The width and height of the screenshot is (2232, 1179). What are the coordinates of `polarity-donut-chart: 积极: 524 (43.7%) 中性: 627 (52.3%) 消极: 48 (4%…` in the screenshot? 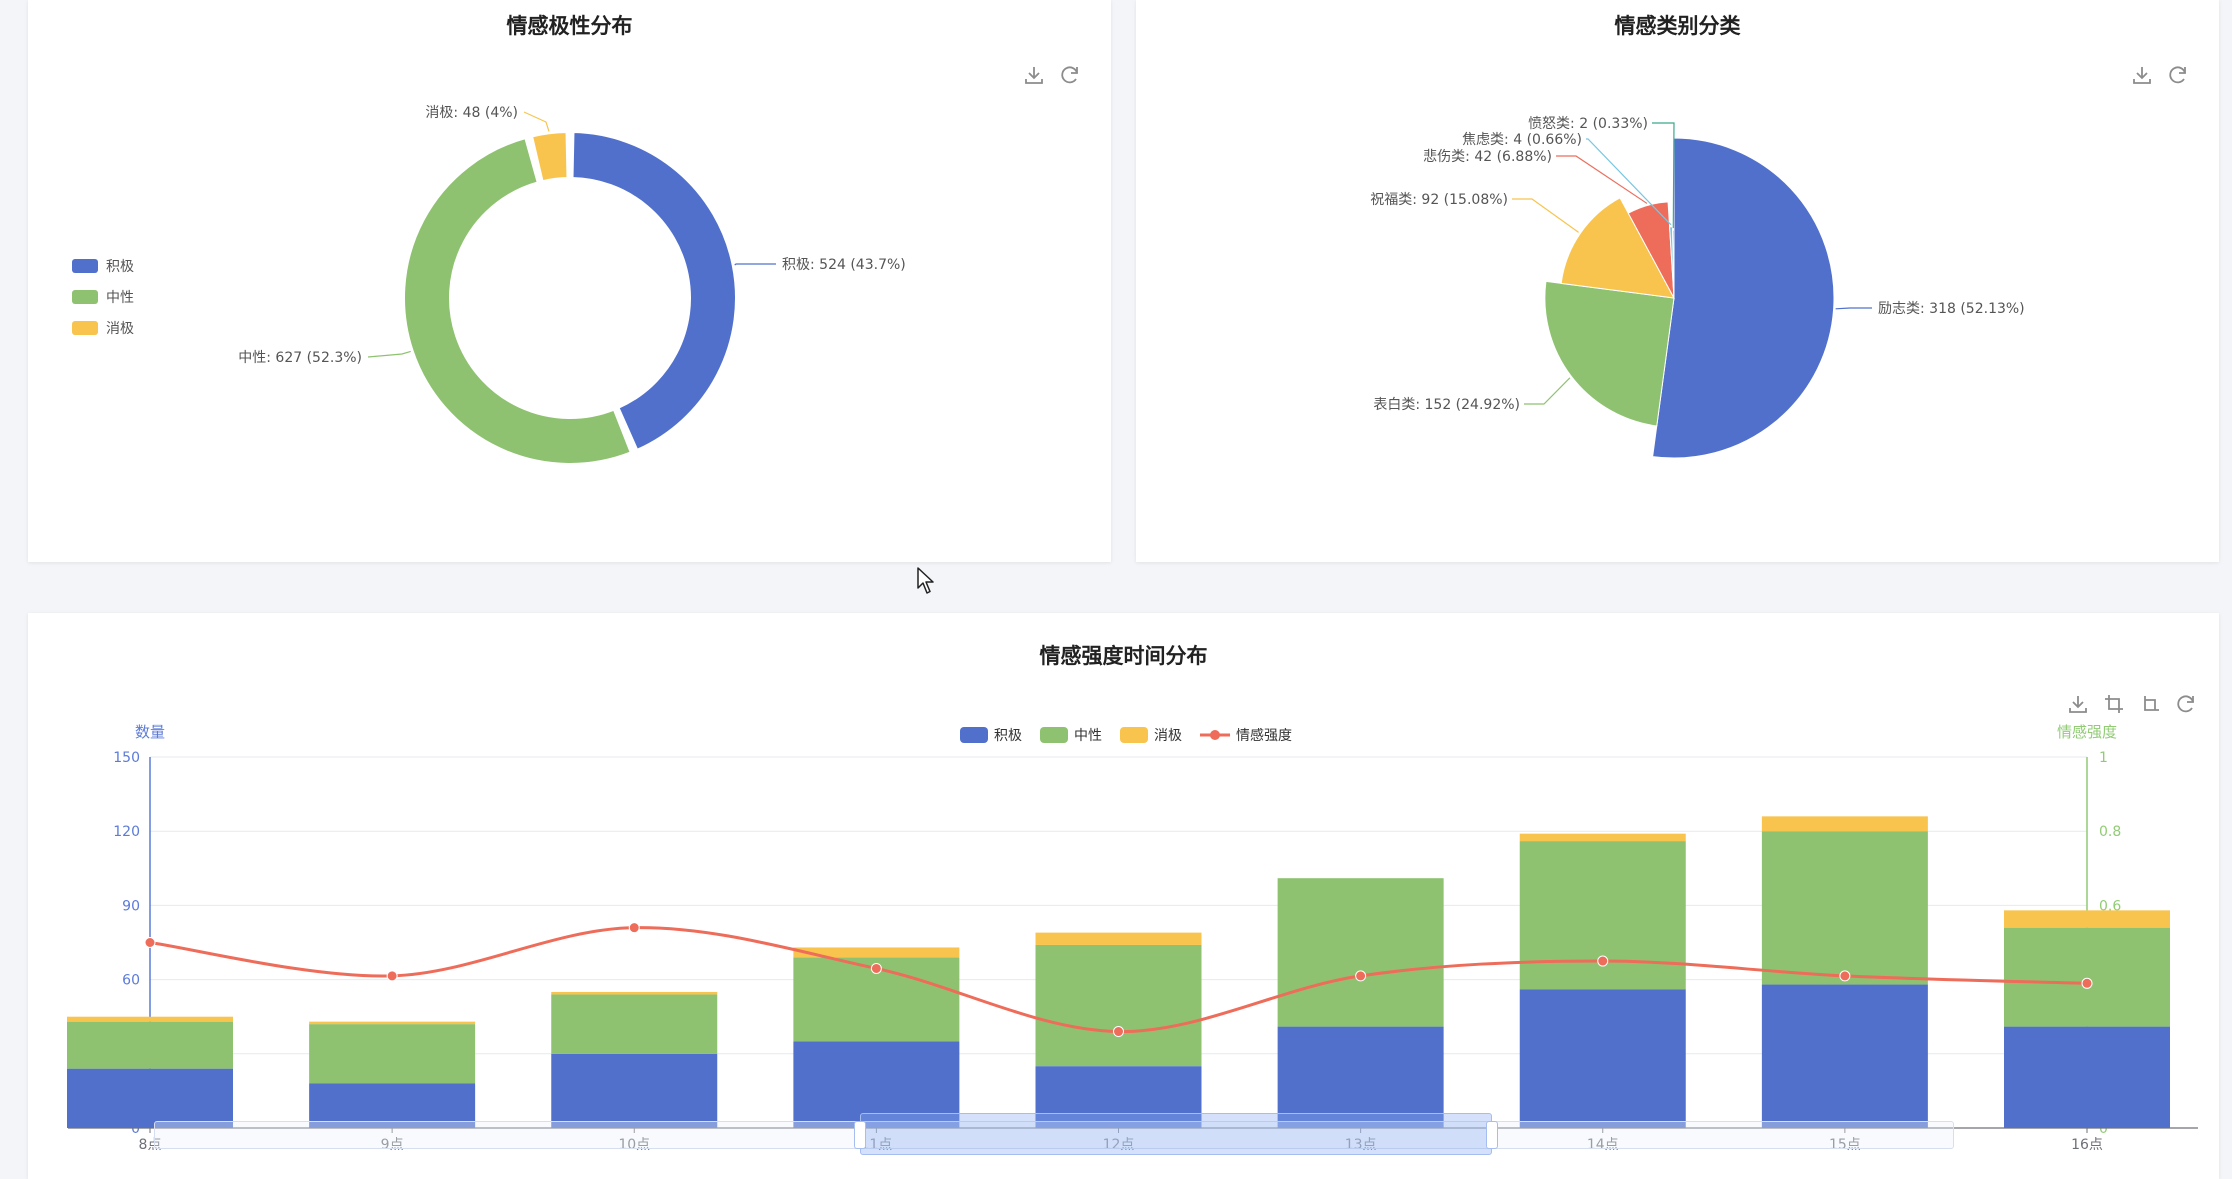 It's located at (572, 285).